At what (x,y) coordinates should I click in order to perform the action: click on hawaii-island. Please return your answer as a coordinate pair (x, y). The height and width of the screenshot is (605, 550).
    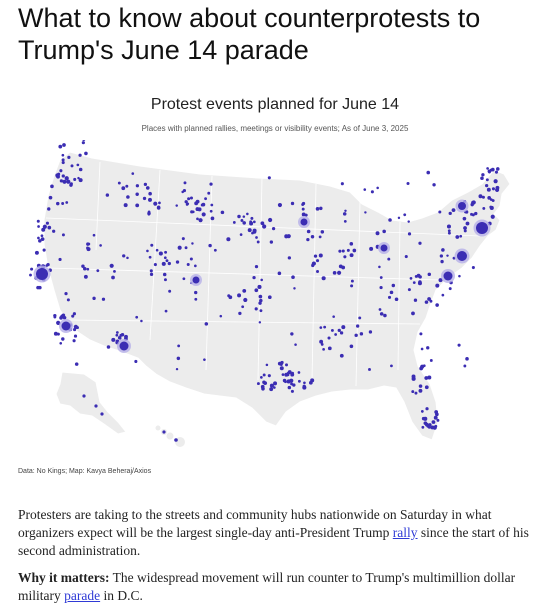
    Looking at the image, I should click on (170, 436).